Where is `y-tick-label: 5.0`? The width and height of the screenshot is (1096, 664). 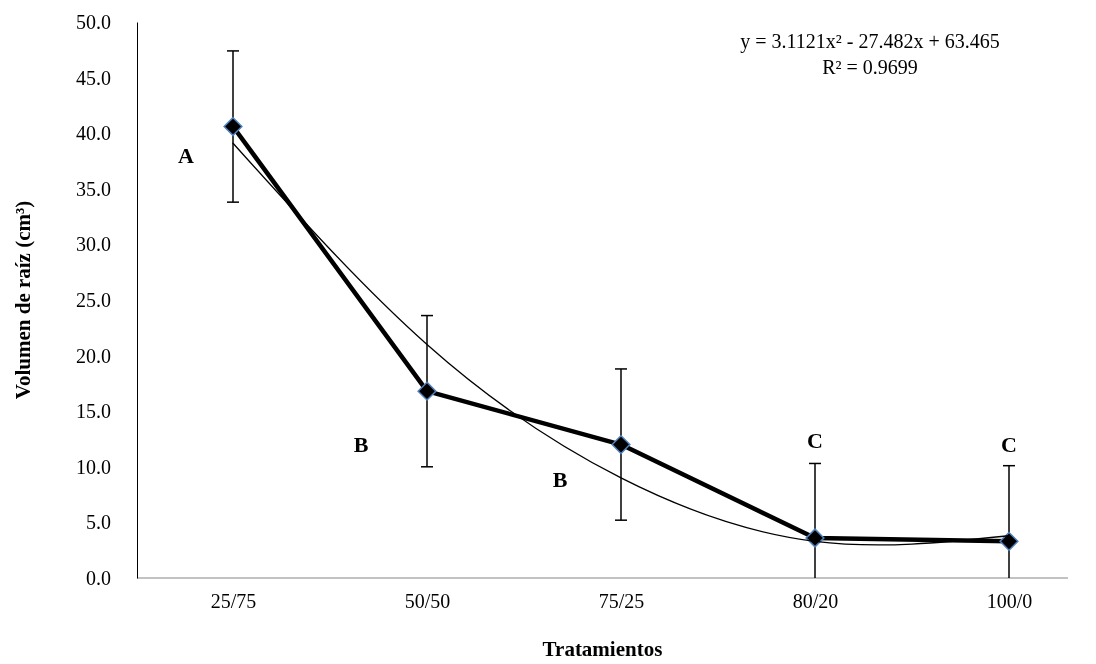
y-tick-label: 5.0 is located at coordinates (98, 522).